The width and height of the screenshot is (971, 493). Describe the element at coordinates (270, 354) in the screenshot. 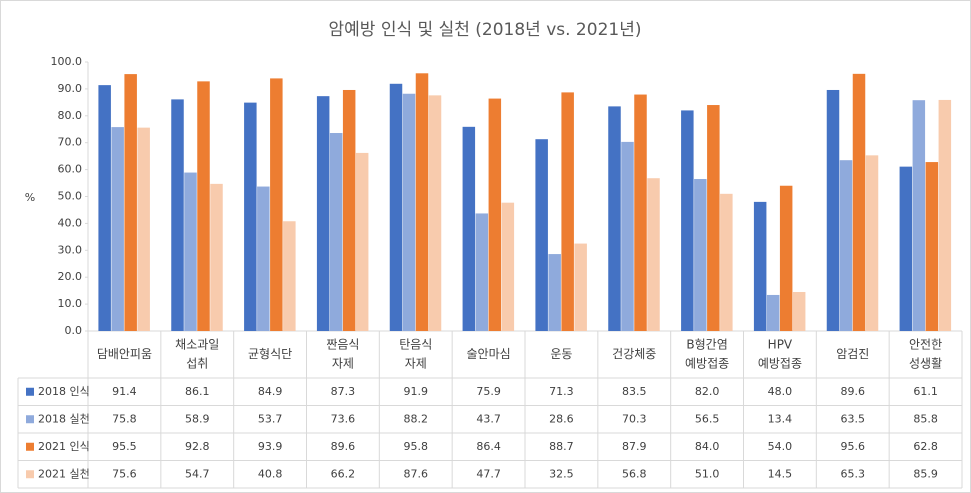

I see `x-tick-label: 균형식단` at that location.